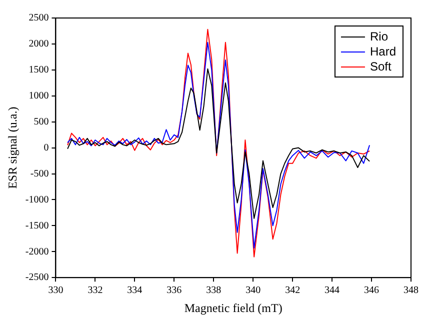  I want to click on y-tick-label: 2500, so click(38, 18).